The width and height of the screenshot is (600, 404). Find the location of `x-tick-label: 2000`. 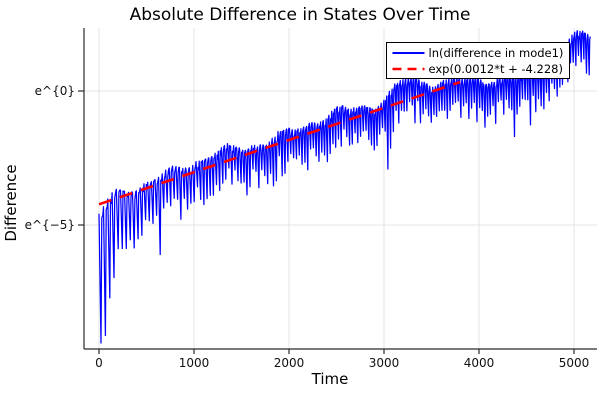

x-tick-label: 2000 is located at coordinates (289, 363).